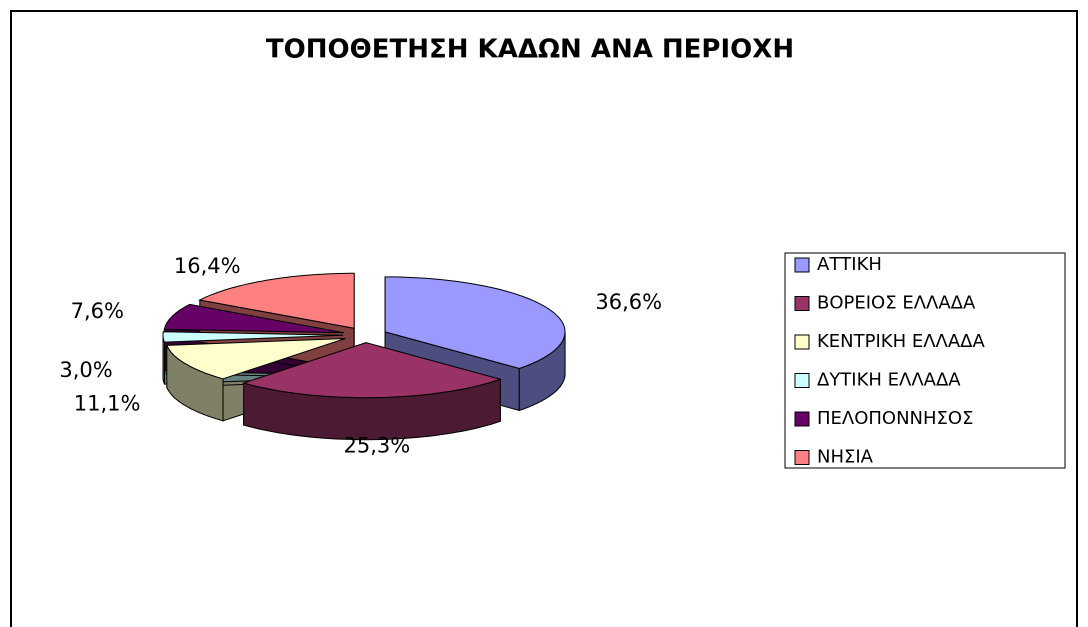 This screenshot has width=1088, height=627. Describe the element at coordinates (85, 370) in the screenshot. I see `data-label: 3,0%` at that location.